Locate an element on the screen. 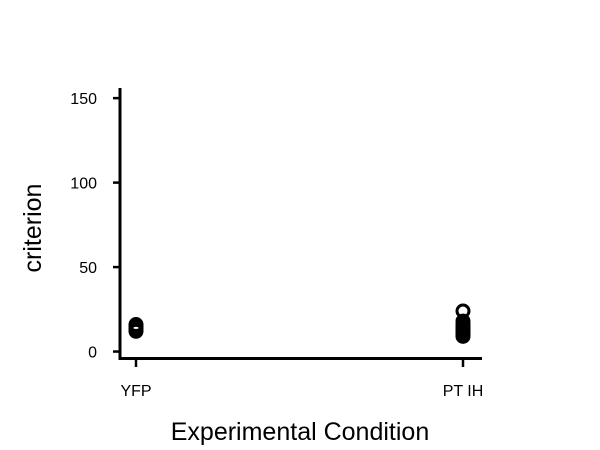 This screenshot has width=600, height=450. y-tick-label: 0 is located at coordinates (92, 353).